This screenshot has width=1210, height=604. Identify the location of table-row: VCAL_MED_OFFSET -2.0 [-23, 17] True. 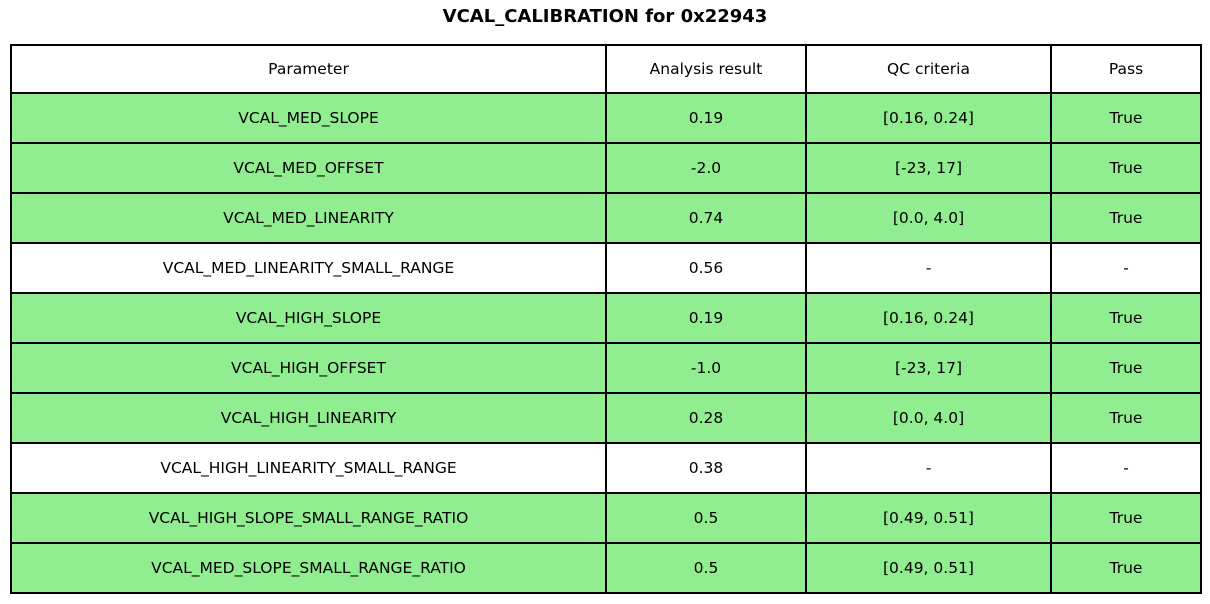
(606, 168).